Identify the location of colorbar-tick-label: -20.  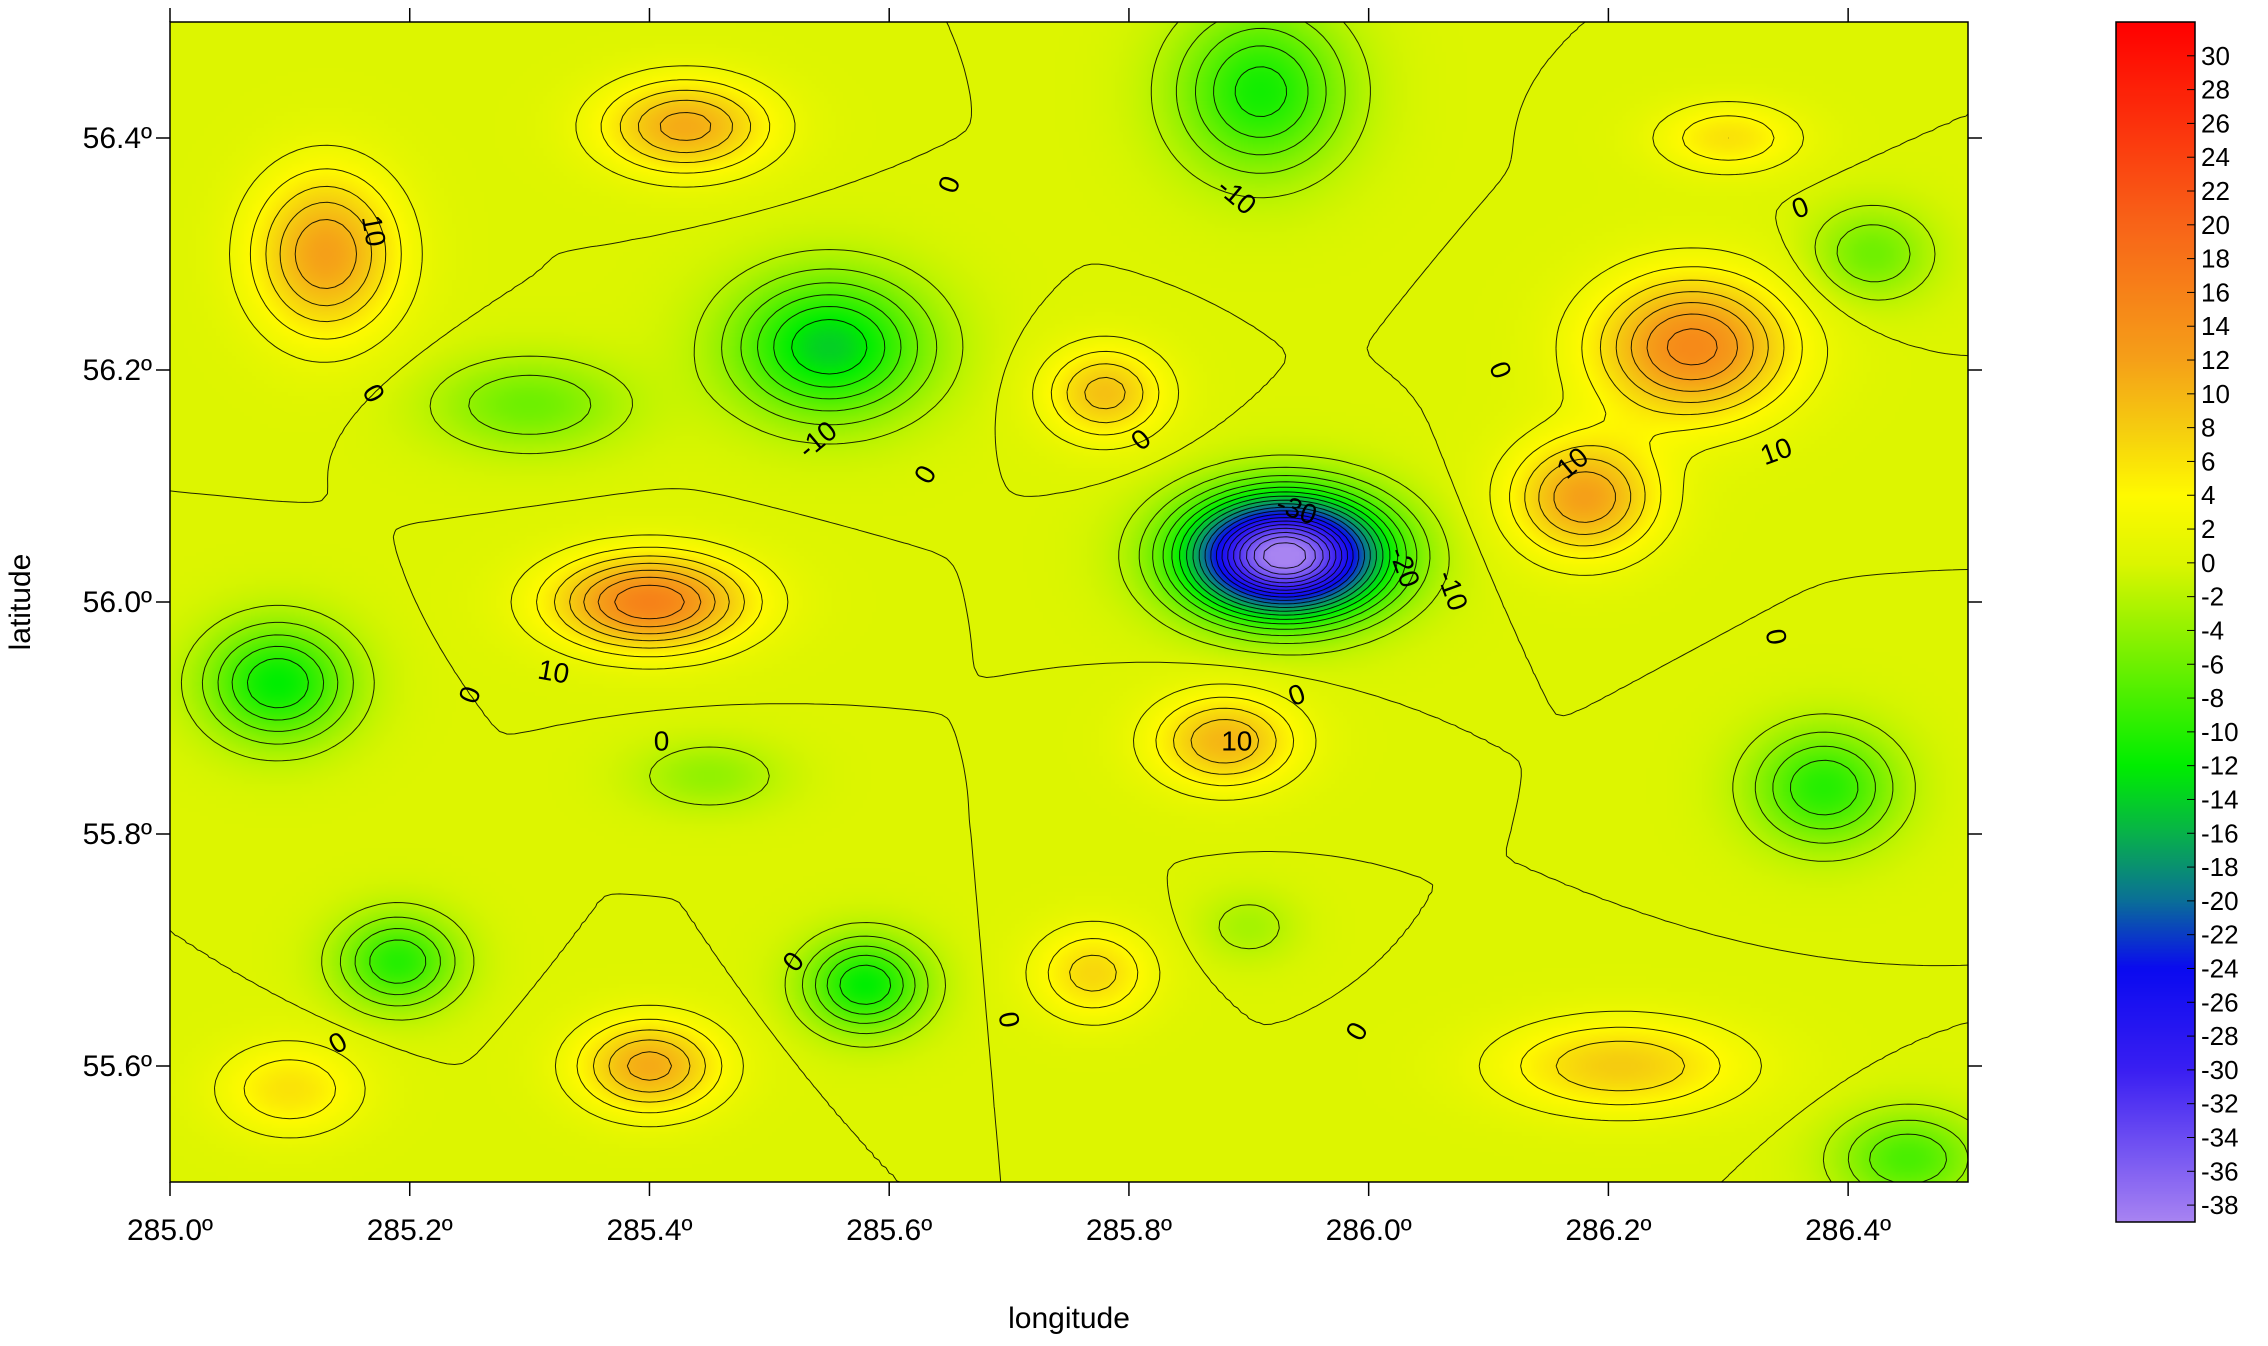
(2220, 901).